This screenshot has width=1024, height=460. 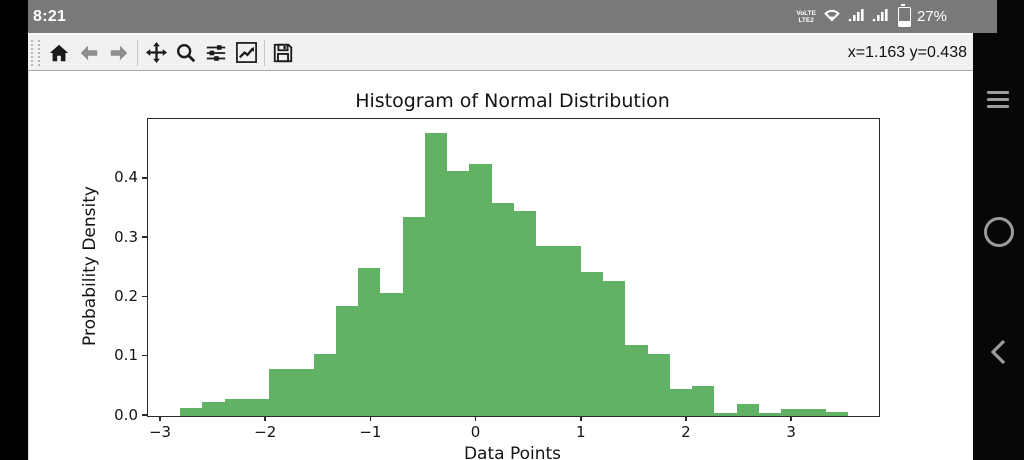 I want to click on volte-lte2-indicator: VoLTE LTE2, so click(x=806, y=16).